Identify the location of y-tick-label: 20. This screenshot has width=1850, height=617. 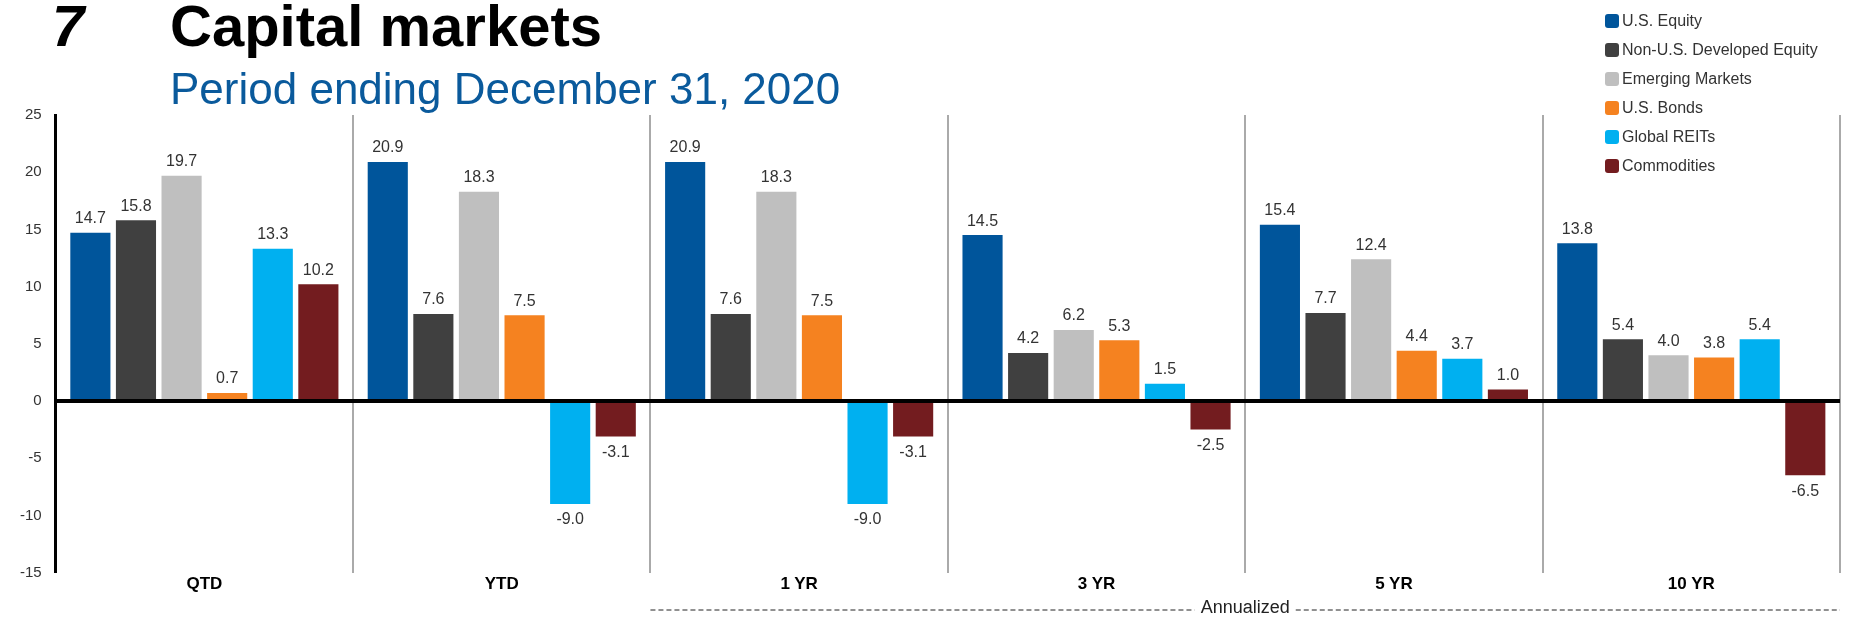
(33, 171).